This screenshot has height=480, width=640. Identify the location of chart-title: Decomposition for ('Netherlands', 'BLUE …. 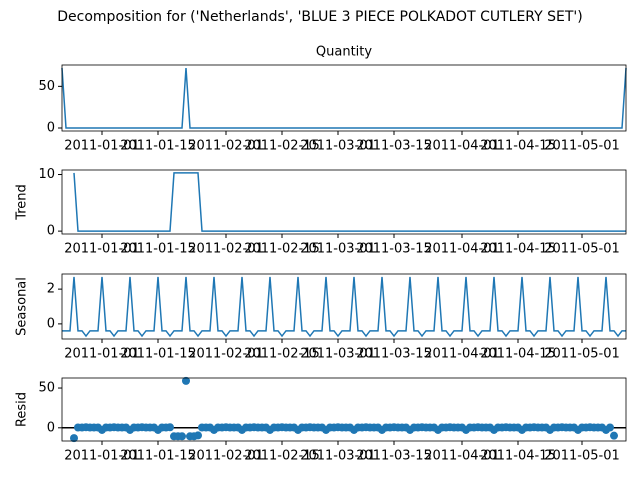
(319, 17).